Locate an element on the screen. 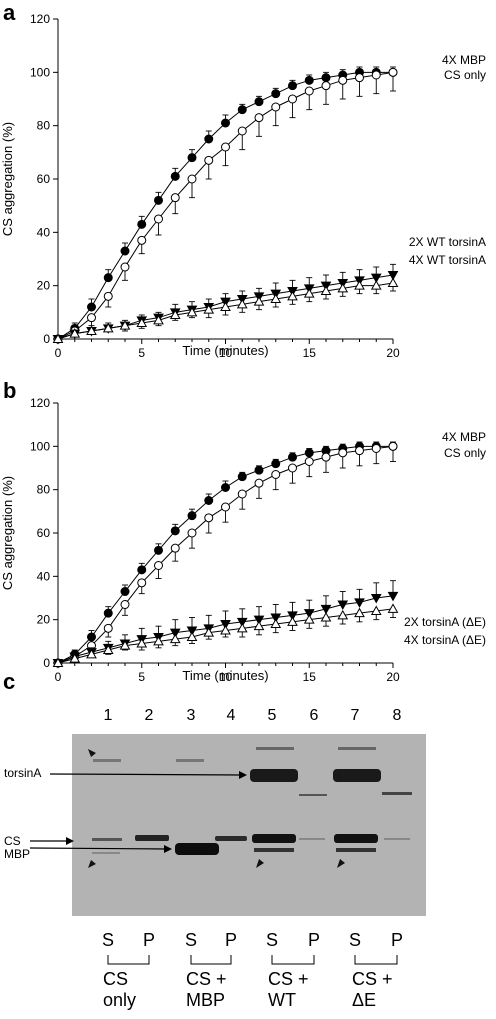  y-tick-label: 20 is located at coordinates (44, 286).